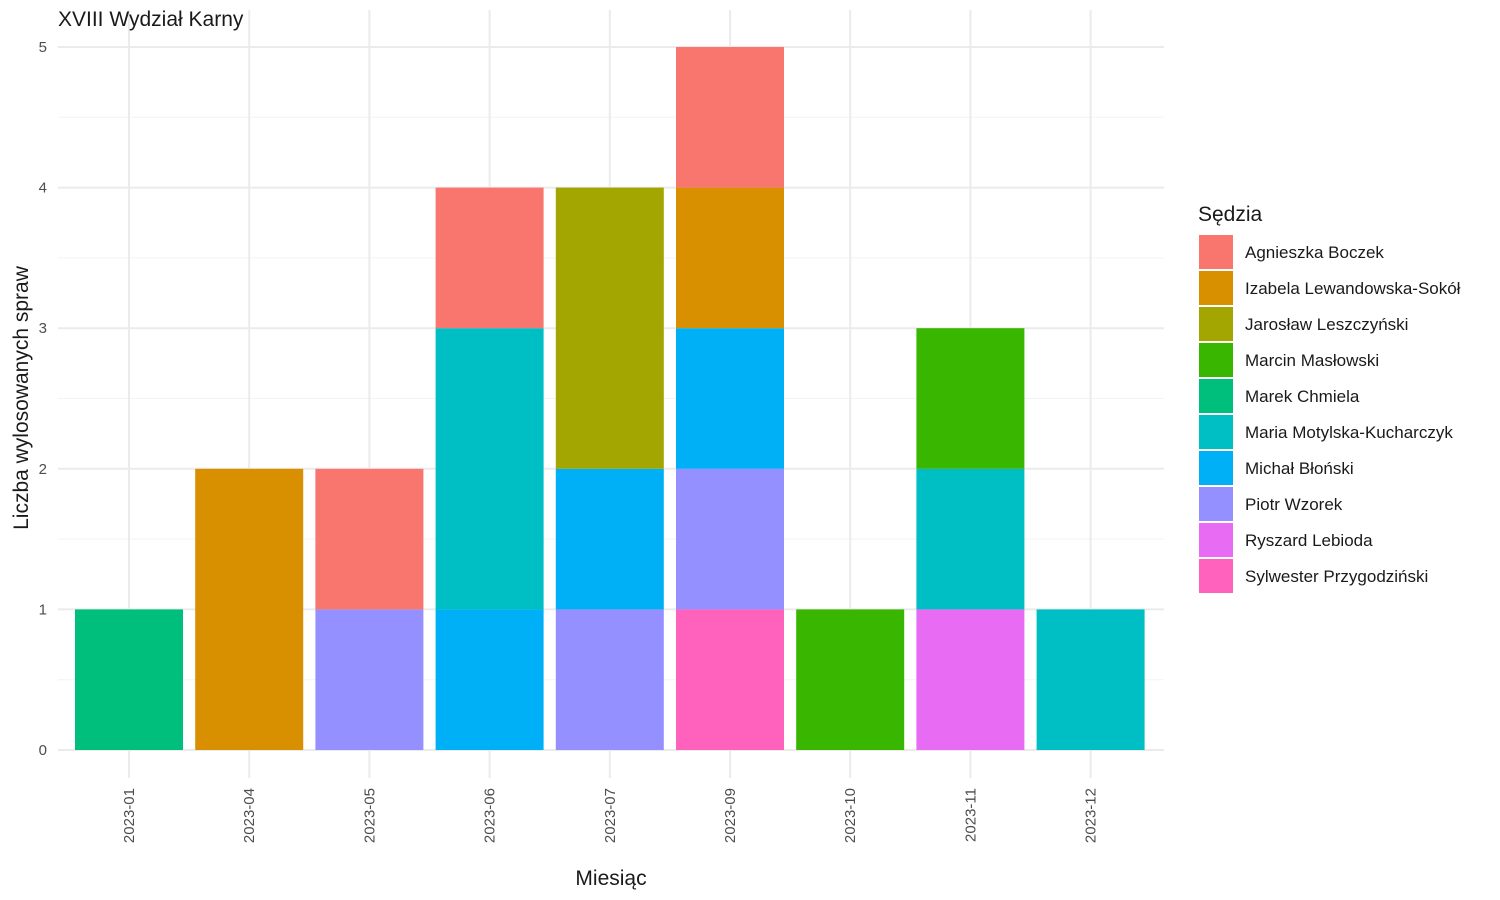  What do you see at coordinates (43, 609) in the screenshot?
I see `y-tick-label: 1` at bounding box center [43, 609].